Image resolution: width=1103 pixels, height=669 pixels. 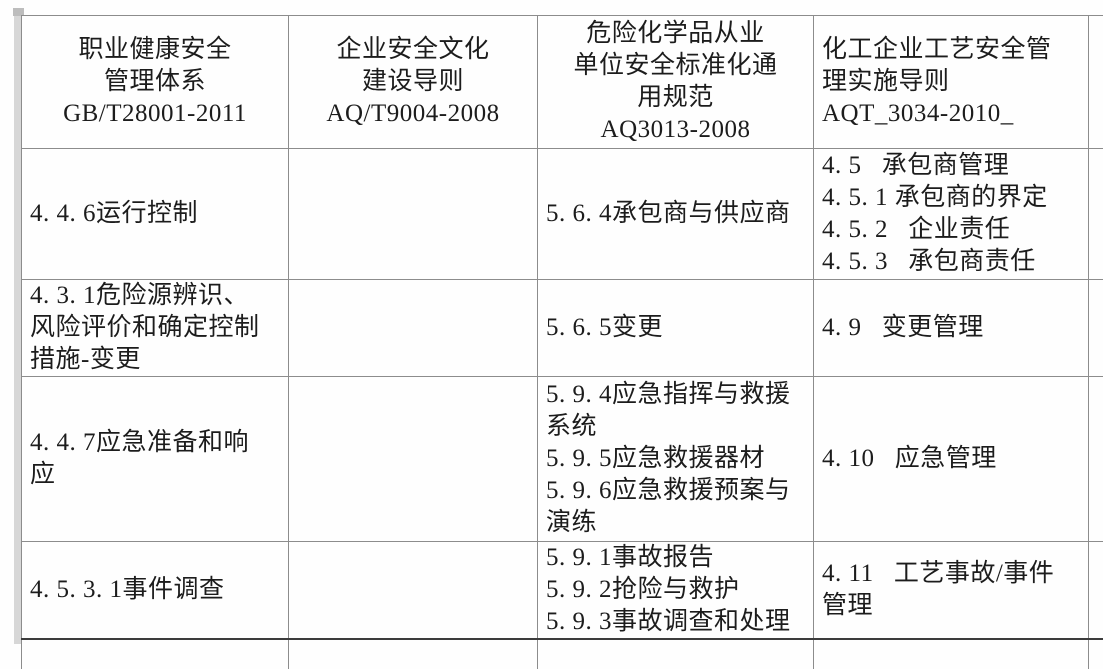 What do you see at coordinates (413, 328) in the screenshot?
I see `cell-r2-c2` at bounding box center [413, 328].